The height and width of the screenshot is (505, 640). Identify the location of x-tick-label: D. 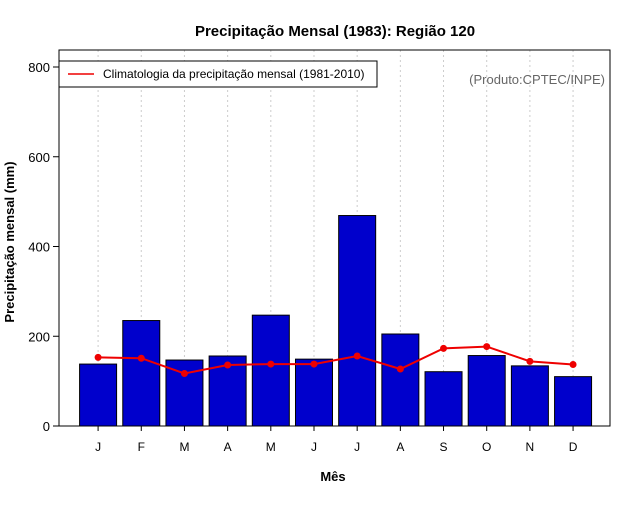
(573, 447).